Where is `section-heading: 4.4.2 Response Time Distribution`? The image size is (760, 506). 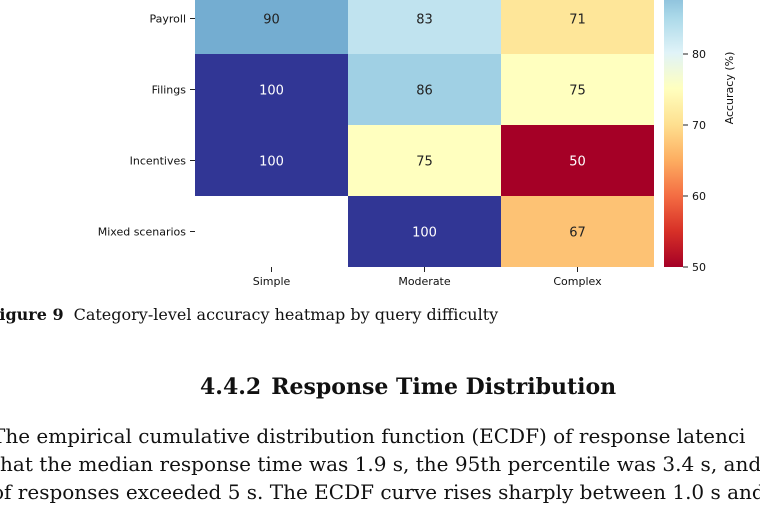 section-heading: 4.4.2 Response Time Distribution is located at coordinates (408, 387).